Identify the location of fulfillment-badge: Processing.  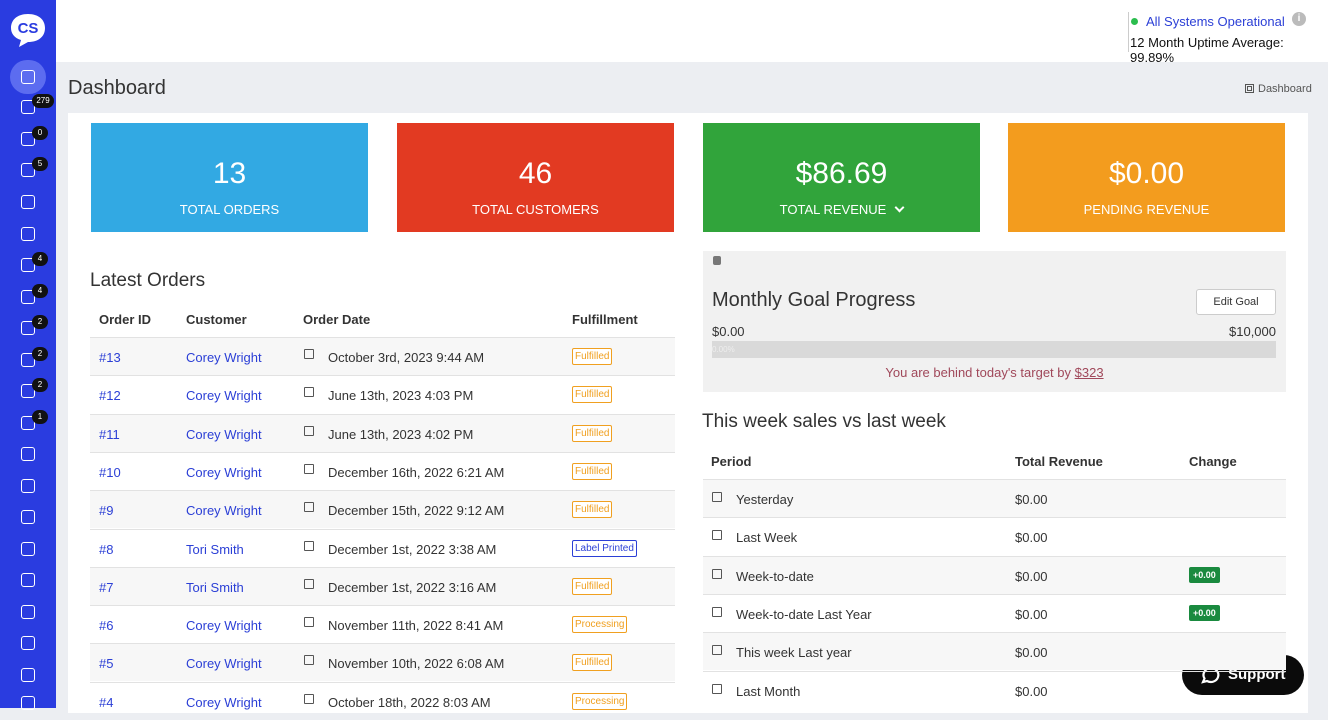
(600, 701).